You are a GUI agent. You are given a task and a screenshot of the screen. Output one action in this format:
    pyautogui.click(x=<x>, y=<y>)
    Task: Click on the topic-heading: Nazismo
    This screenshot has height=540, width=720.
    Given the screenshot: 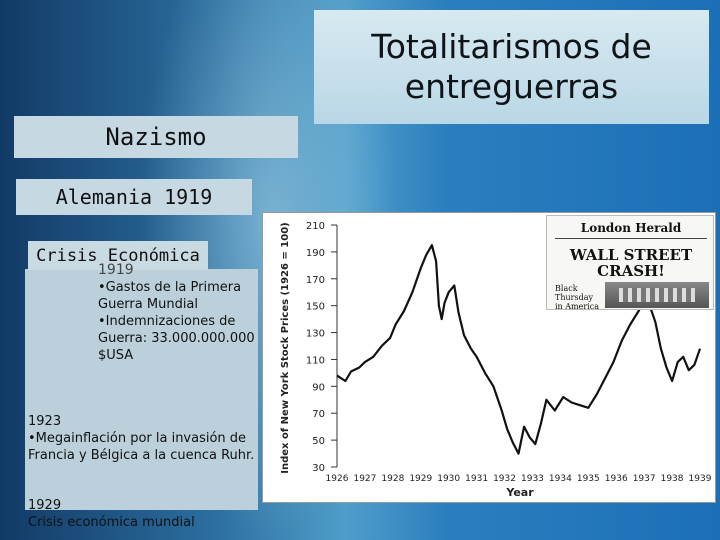 What is the action you would take?
    pyautogui.click(x=156, y=137)
    